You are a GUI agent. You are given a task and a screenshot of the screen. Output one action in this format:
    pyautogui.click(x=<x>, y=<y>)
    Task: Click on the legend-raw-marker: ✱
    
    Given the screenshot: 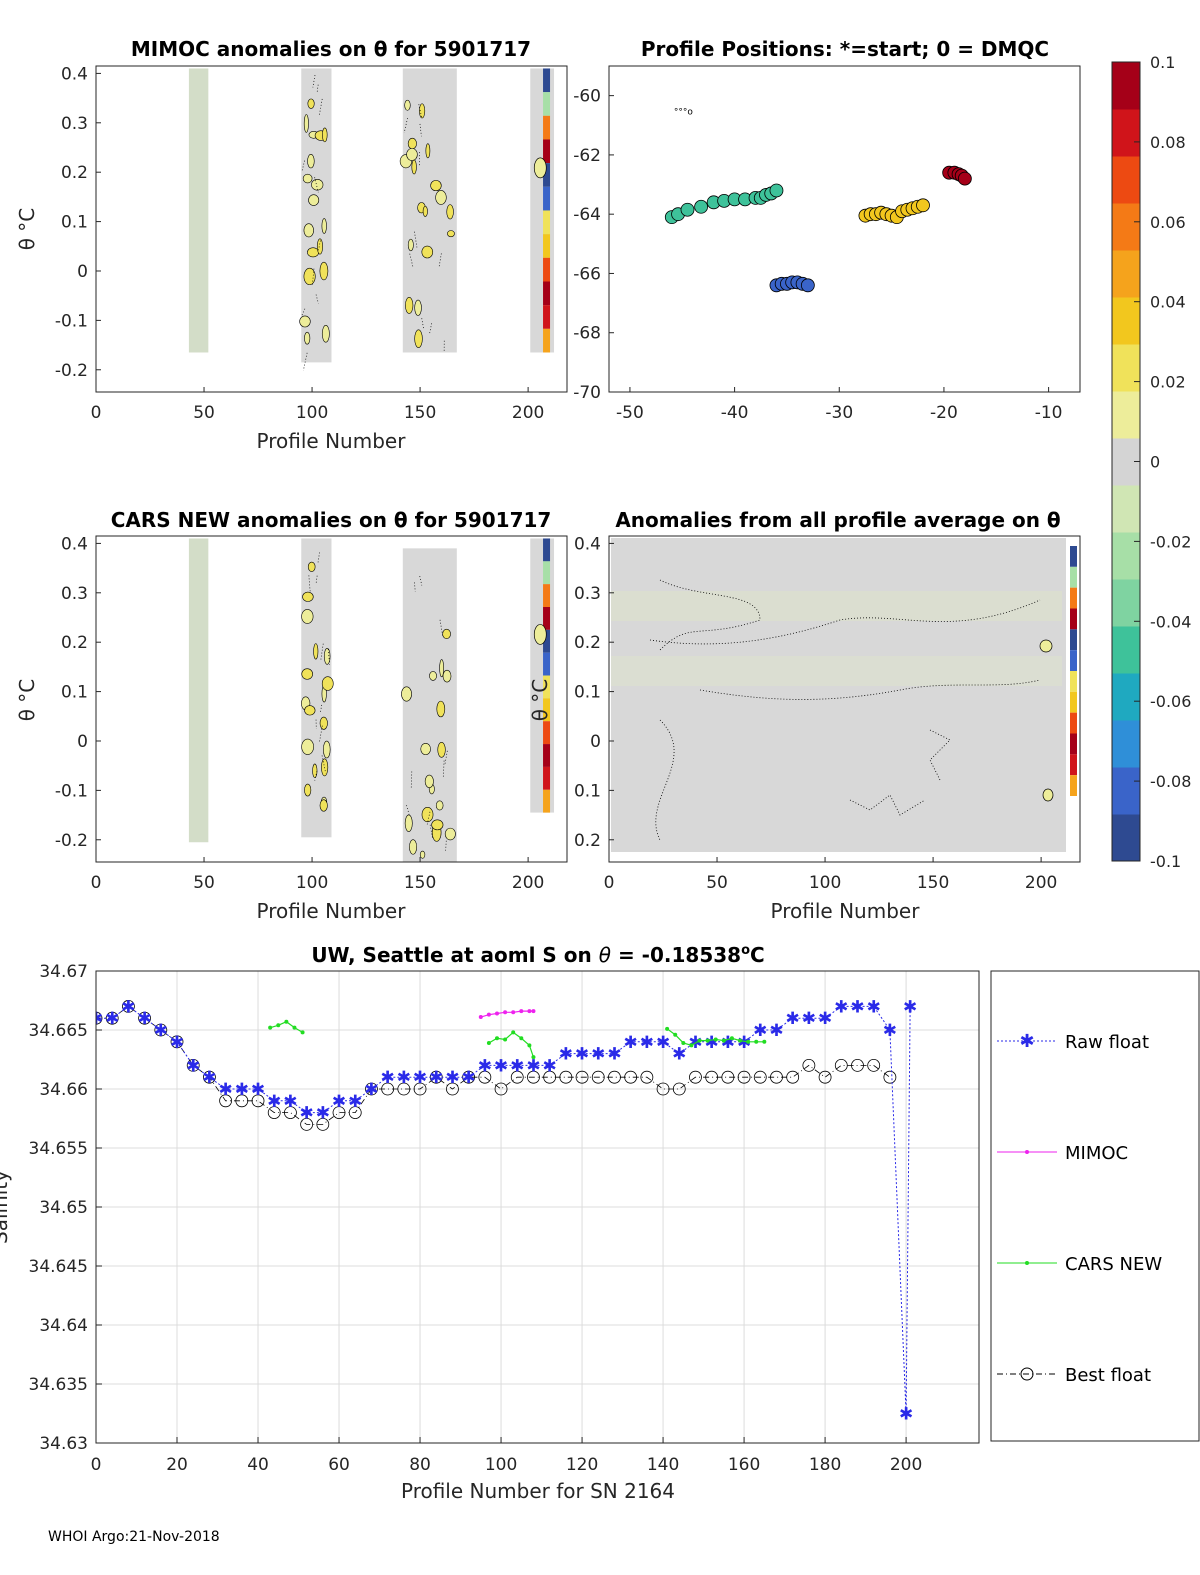 What is the action you would take?
    pyautogui.click(x=1026, y=1041)
    